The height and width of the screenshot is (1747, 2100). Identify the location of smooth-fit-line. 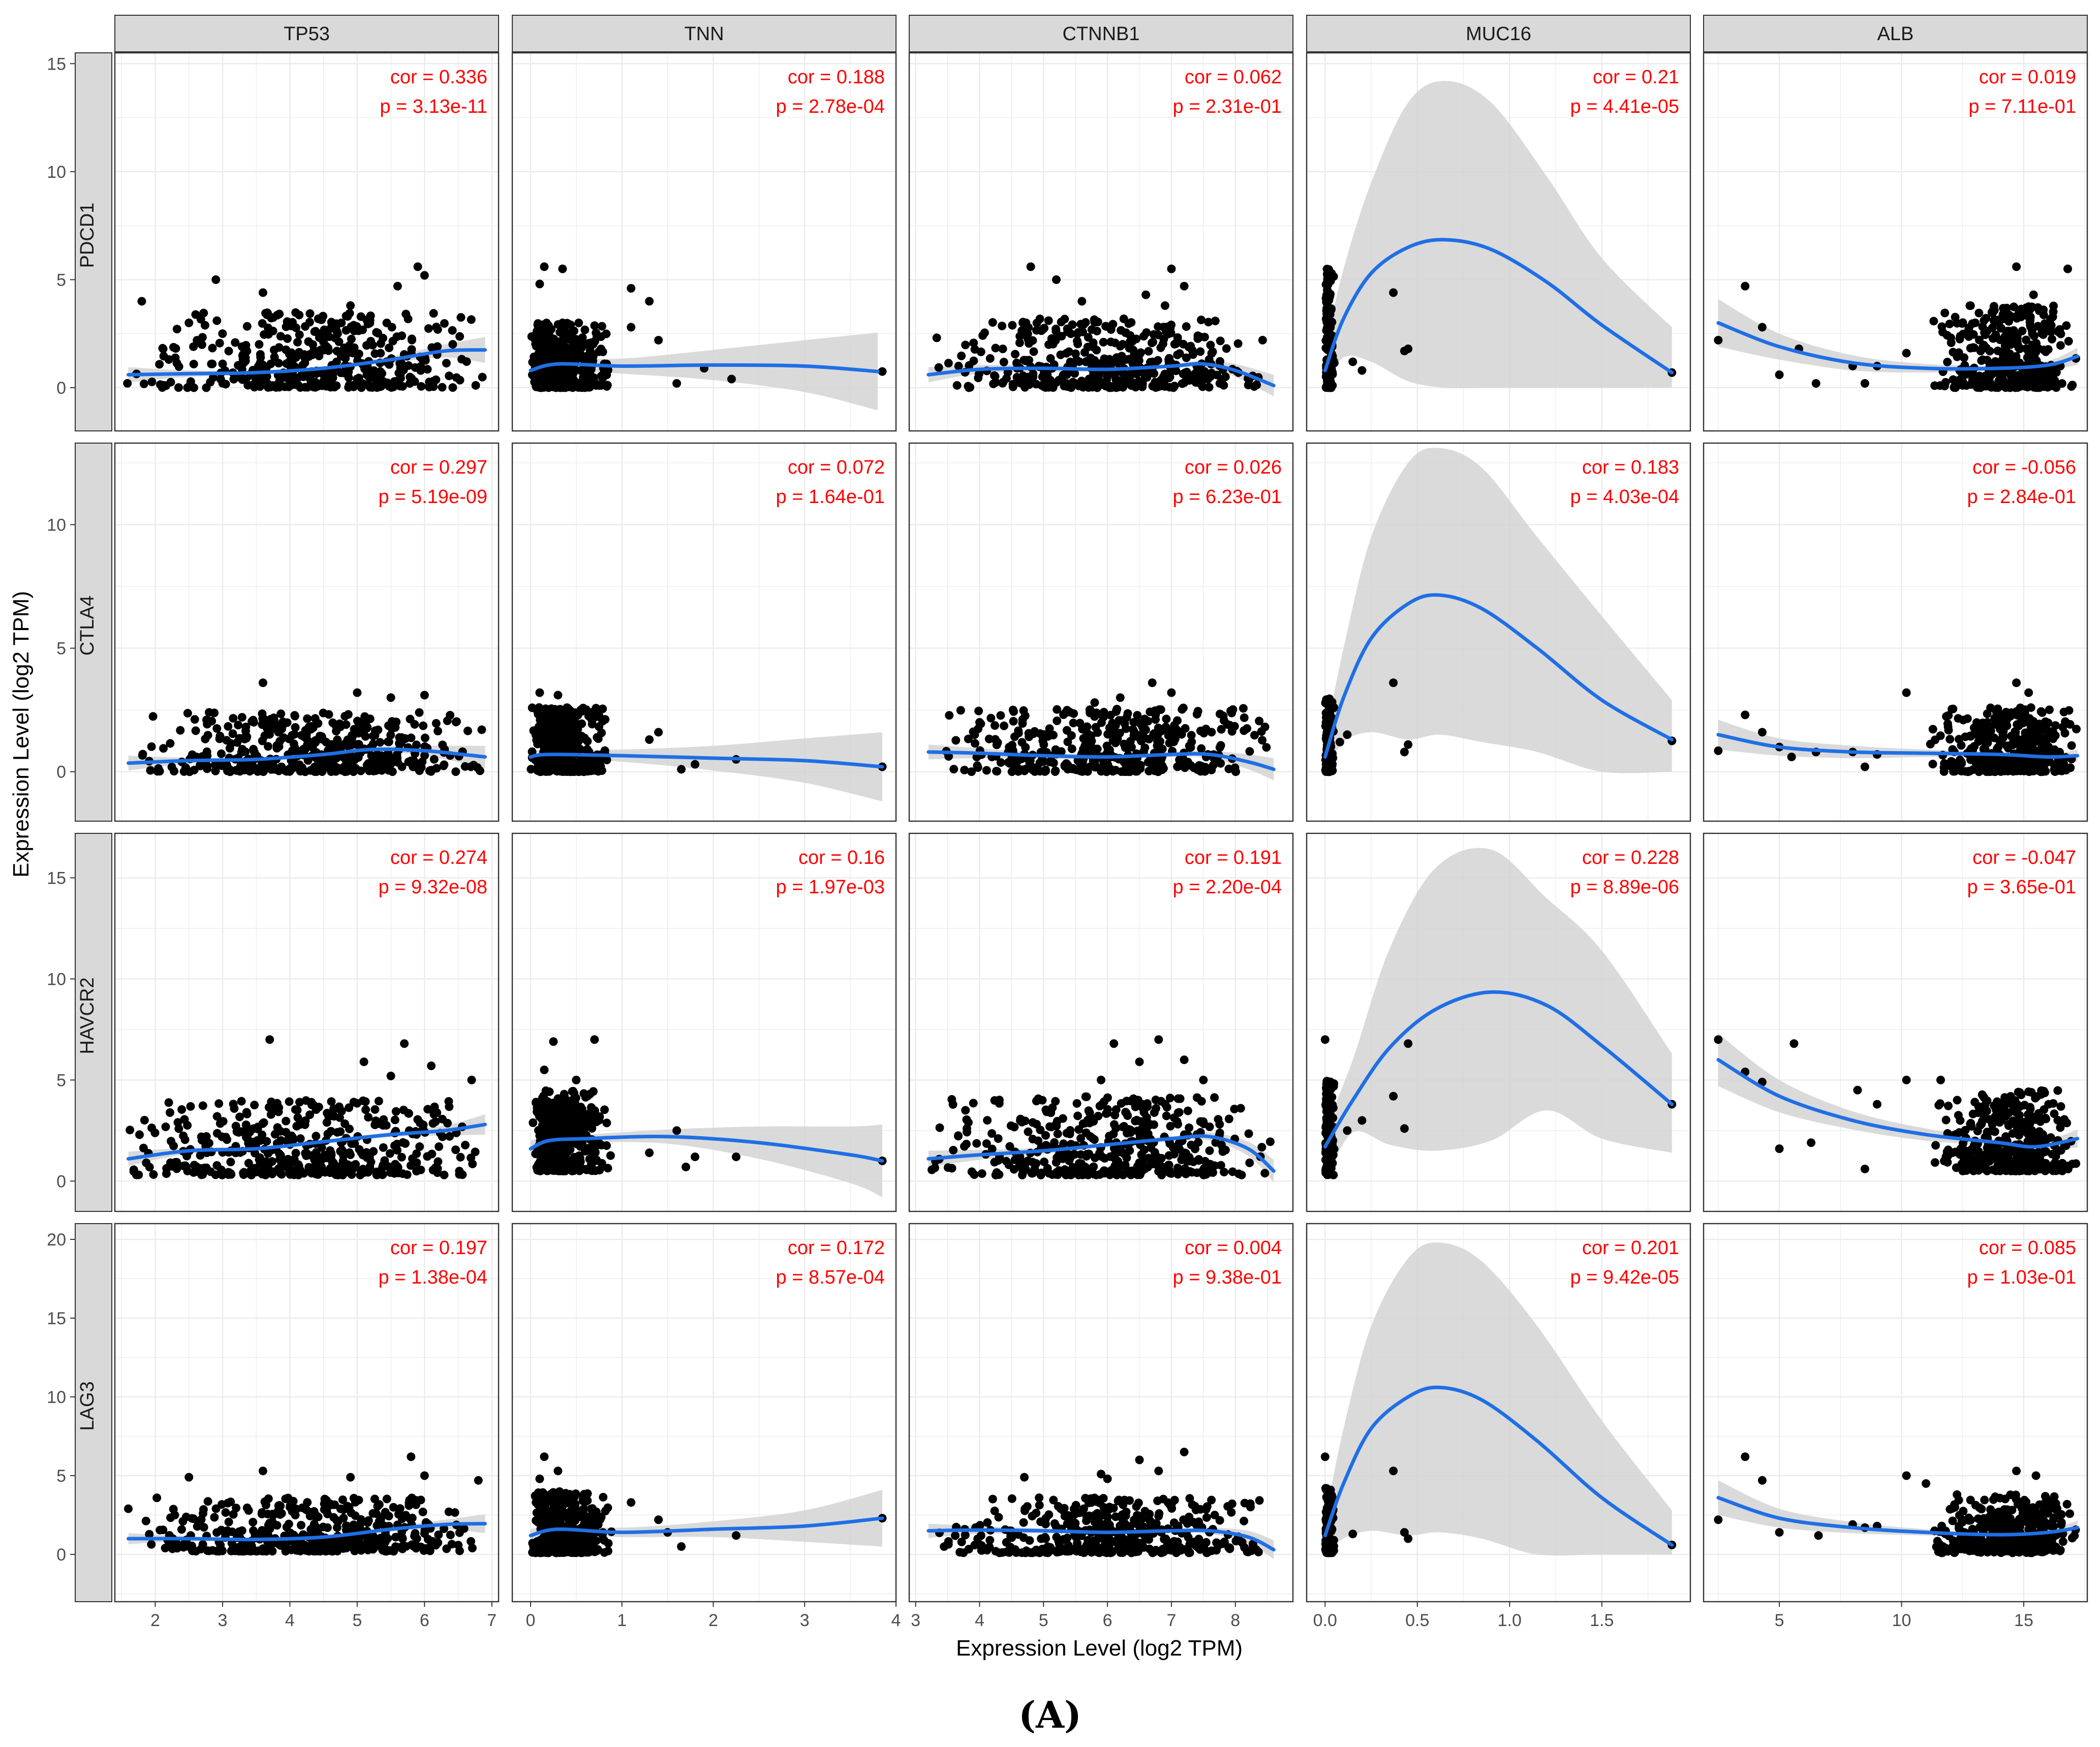
(1101, 760).